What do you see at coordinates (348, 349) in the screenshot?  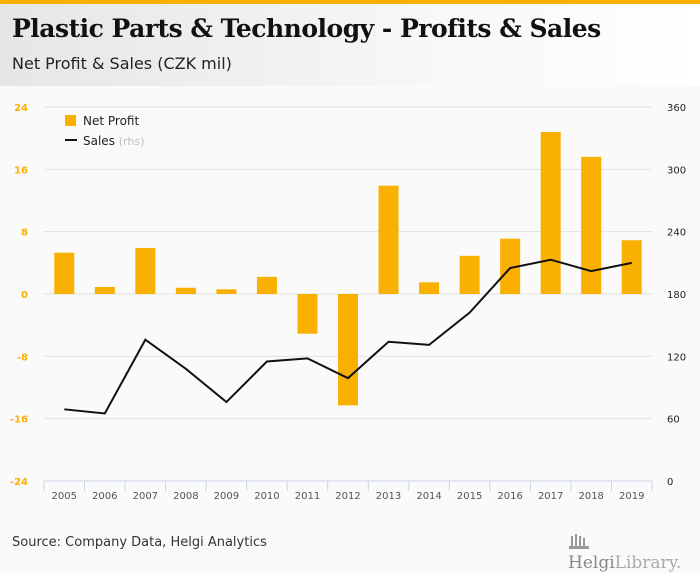 I see `net-profit-bar-2012` at bounding box center [348, 349].